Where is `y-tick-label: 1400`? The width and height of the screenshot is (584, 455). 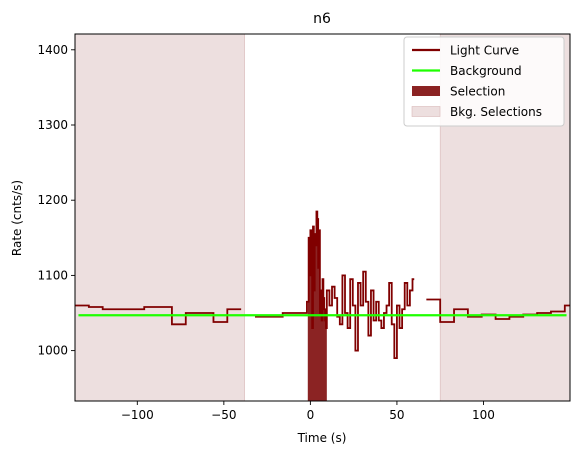 y-tick-label: 1400 is located at coordinates (52, 50).